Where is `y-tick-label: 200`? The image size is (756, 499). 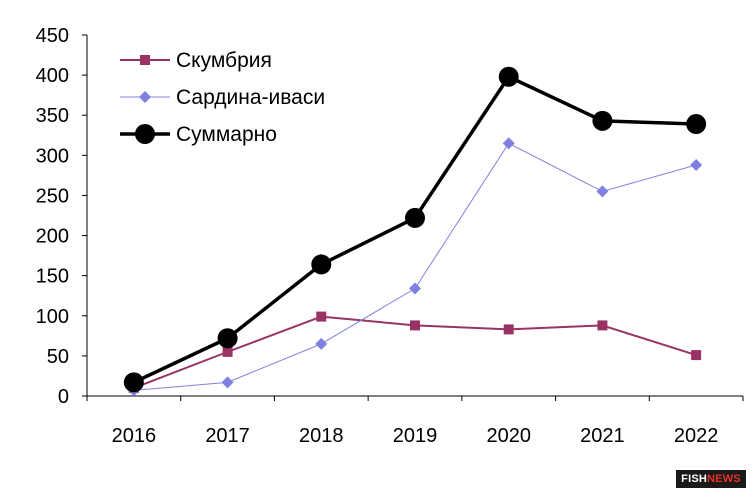 y-tick-label: 200 is located at coordinates (52, 237).